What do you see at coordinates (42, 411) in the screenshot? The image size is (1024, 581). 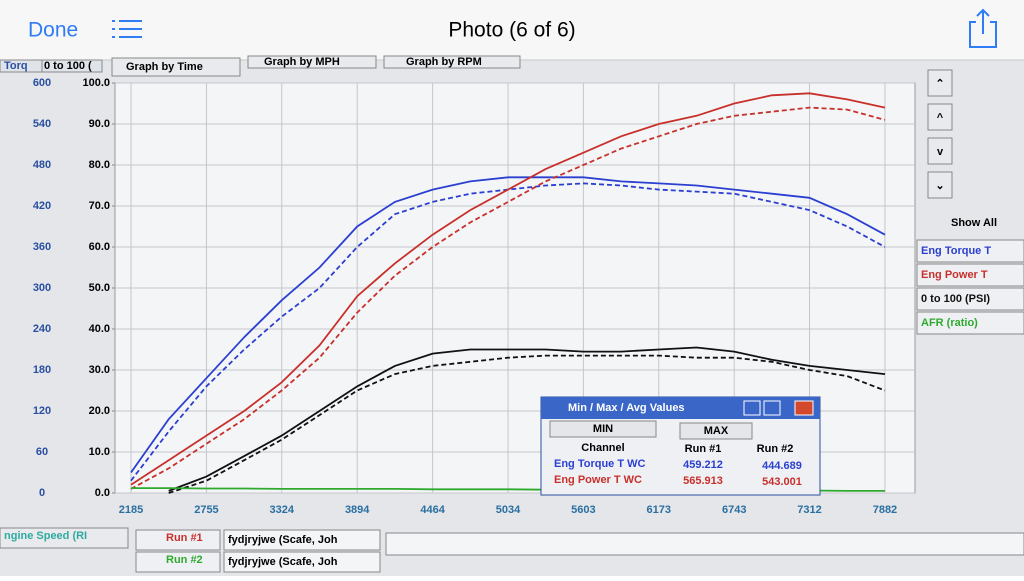 I see `y2-tick-label: 120` at bounding box center [42, 411].